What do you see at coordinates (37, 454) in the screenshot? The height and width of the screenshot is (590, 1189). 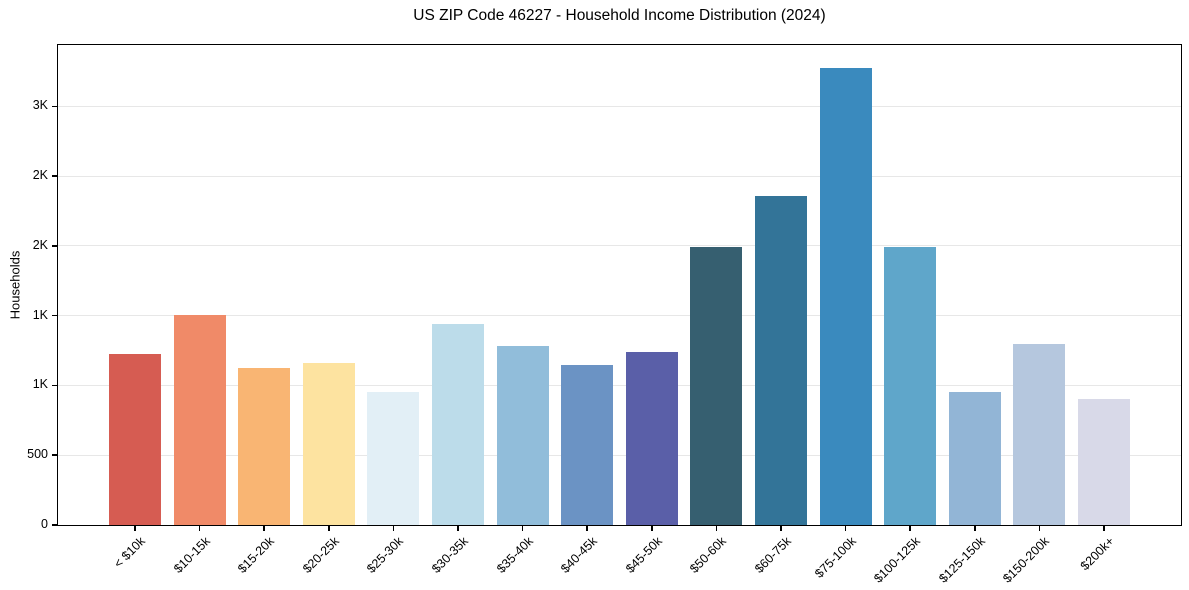 I see `y-tick-label: 500` at bounding box center [37, 454].